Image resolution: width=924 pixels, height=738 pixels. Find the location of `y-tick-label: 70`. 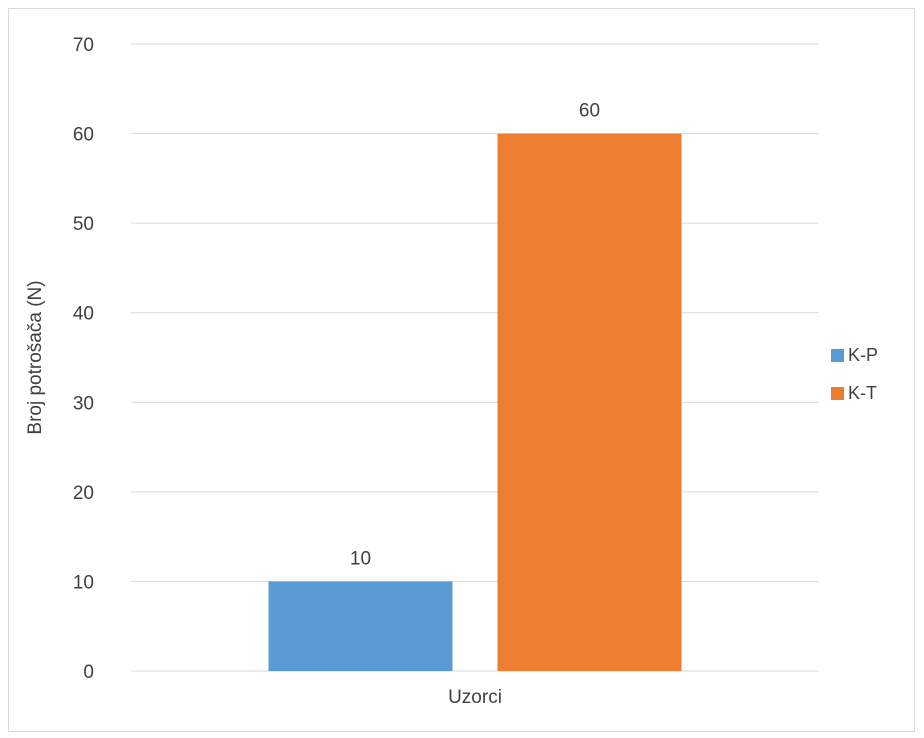

y-tick-label: 70 is located at coordinates (83, 45).